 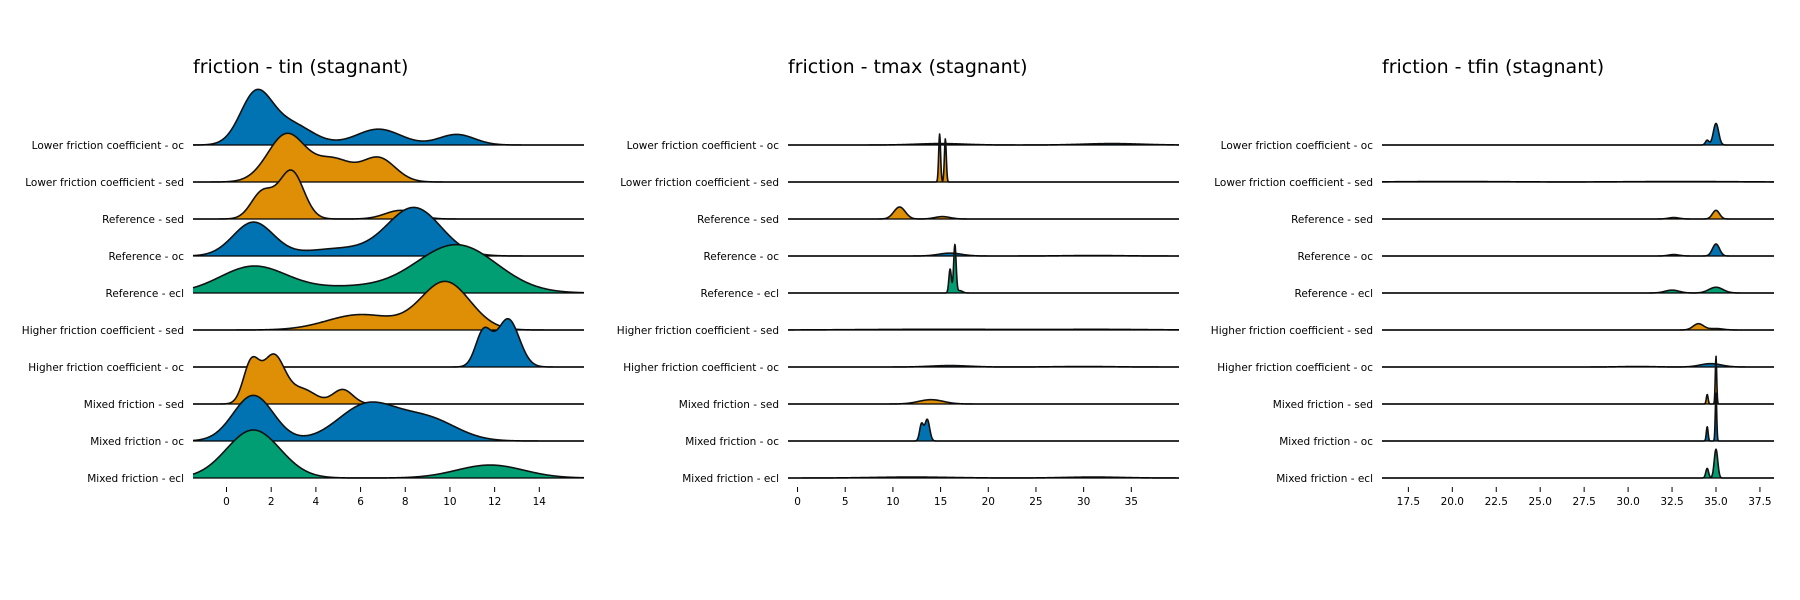 What do you see at coordinates (540, 502) in the screenshot?
I see `x-tick-label: 14` at bounding box center [540, 502].